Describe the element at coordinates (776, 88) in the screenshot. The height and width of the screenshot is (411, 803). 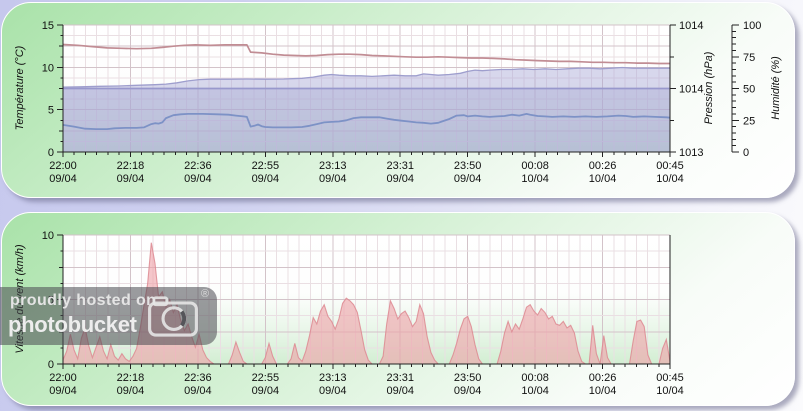
I see `humidity-axis-title: Humidité (%)` at that location.